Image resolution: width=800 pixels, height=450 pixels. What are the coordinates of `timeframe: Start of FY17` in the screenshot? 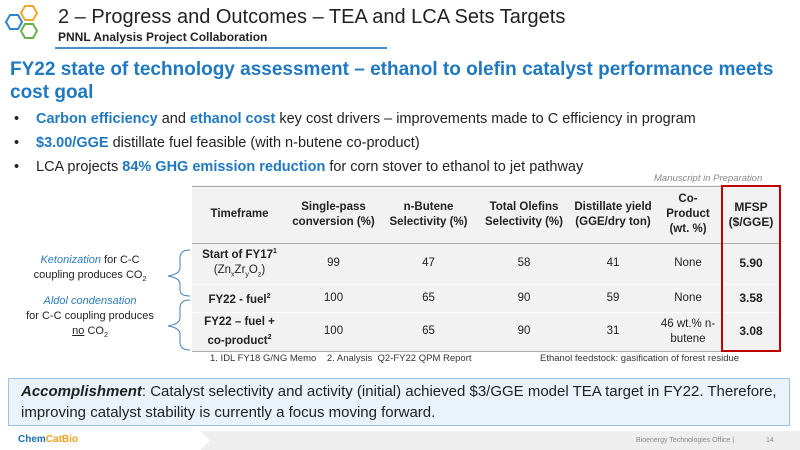 It's located at (238, 255).